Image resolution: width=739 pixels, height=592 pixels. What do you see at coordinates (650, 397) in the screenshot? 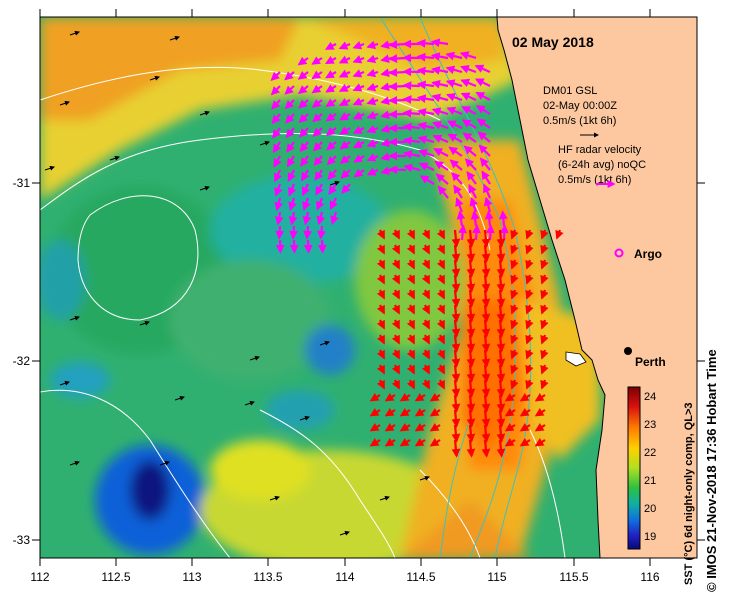
I see `colorbar-tick-label: 24` at bounding box center [650, 397].